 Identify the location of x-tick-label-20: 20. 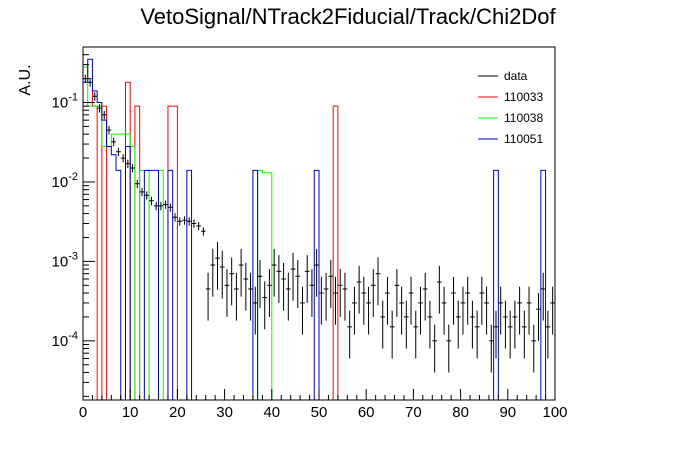
(177, 412).